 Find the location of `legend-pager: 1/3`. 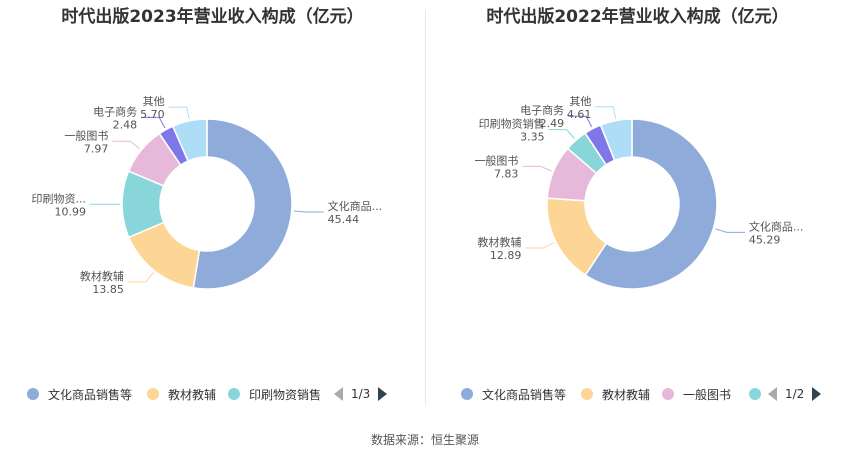

legend-pager: 1/3 is located at coordinates (361, 394).